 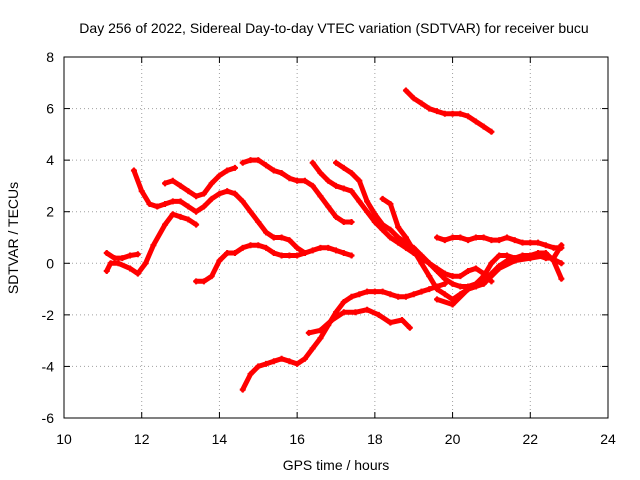 I want to click on x-tick-label: 12, so click(x=142, y=439).